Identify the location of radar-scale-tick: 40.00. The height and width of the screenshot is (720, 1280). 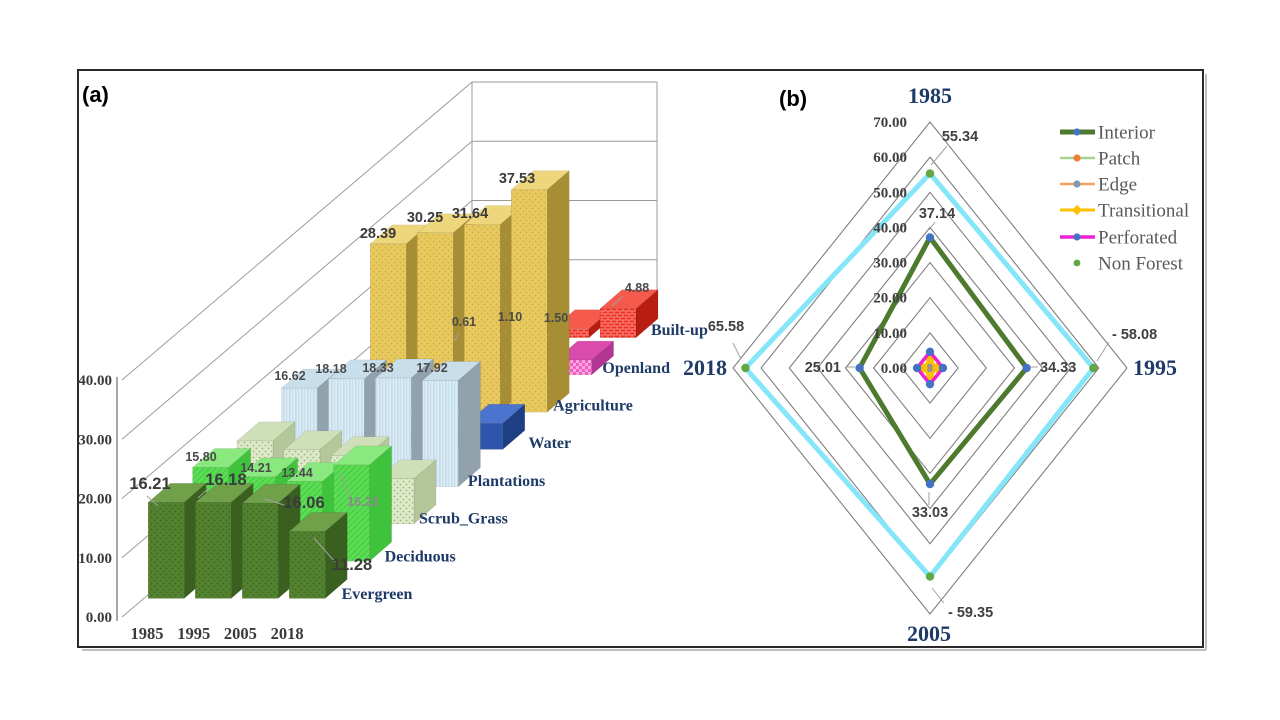
(890, 228).